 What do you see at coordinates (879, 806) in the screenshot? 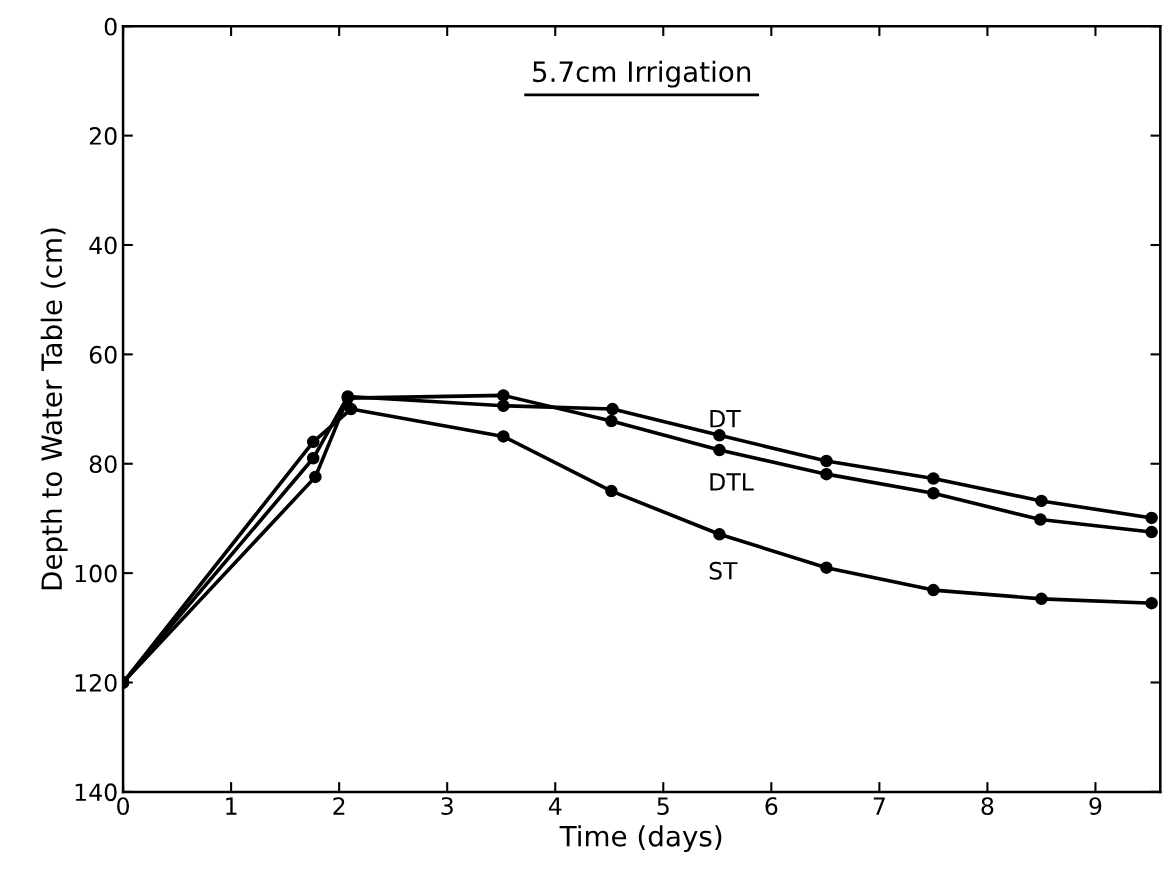
I see `x-tick-label: 7` at bounding box center [879, 806].